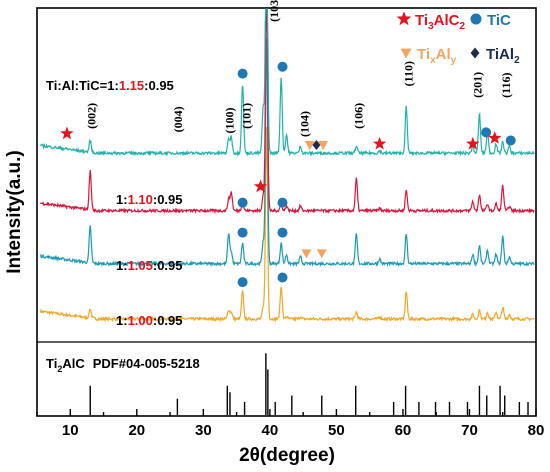 This screenshot has width=550, height=472. Describe the element at coordinates (408, 73) in the screenshot. I see `plane-label: (110)` at that location.